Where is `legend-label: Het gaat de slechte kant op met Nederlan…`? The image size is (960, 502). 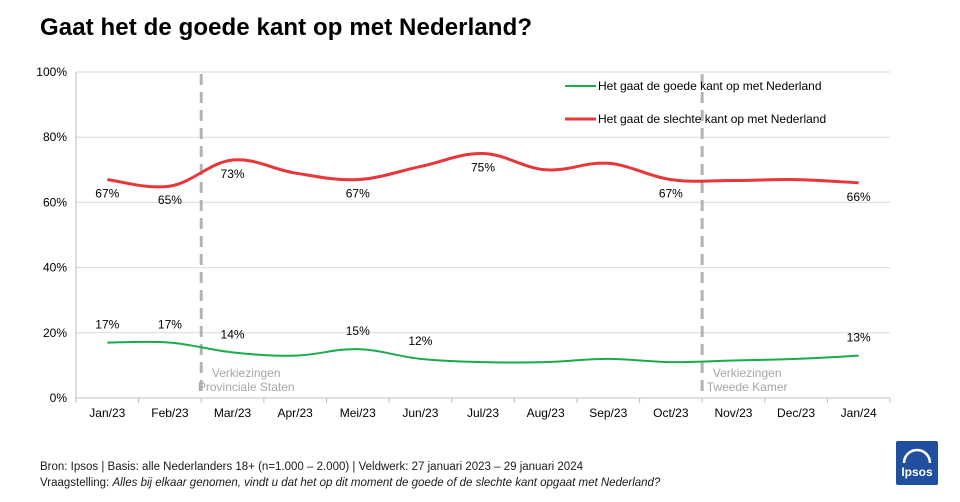
legend-label: Het gaat de slechte kant op met Nederlan… is located at coordinates (712, 119).